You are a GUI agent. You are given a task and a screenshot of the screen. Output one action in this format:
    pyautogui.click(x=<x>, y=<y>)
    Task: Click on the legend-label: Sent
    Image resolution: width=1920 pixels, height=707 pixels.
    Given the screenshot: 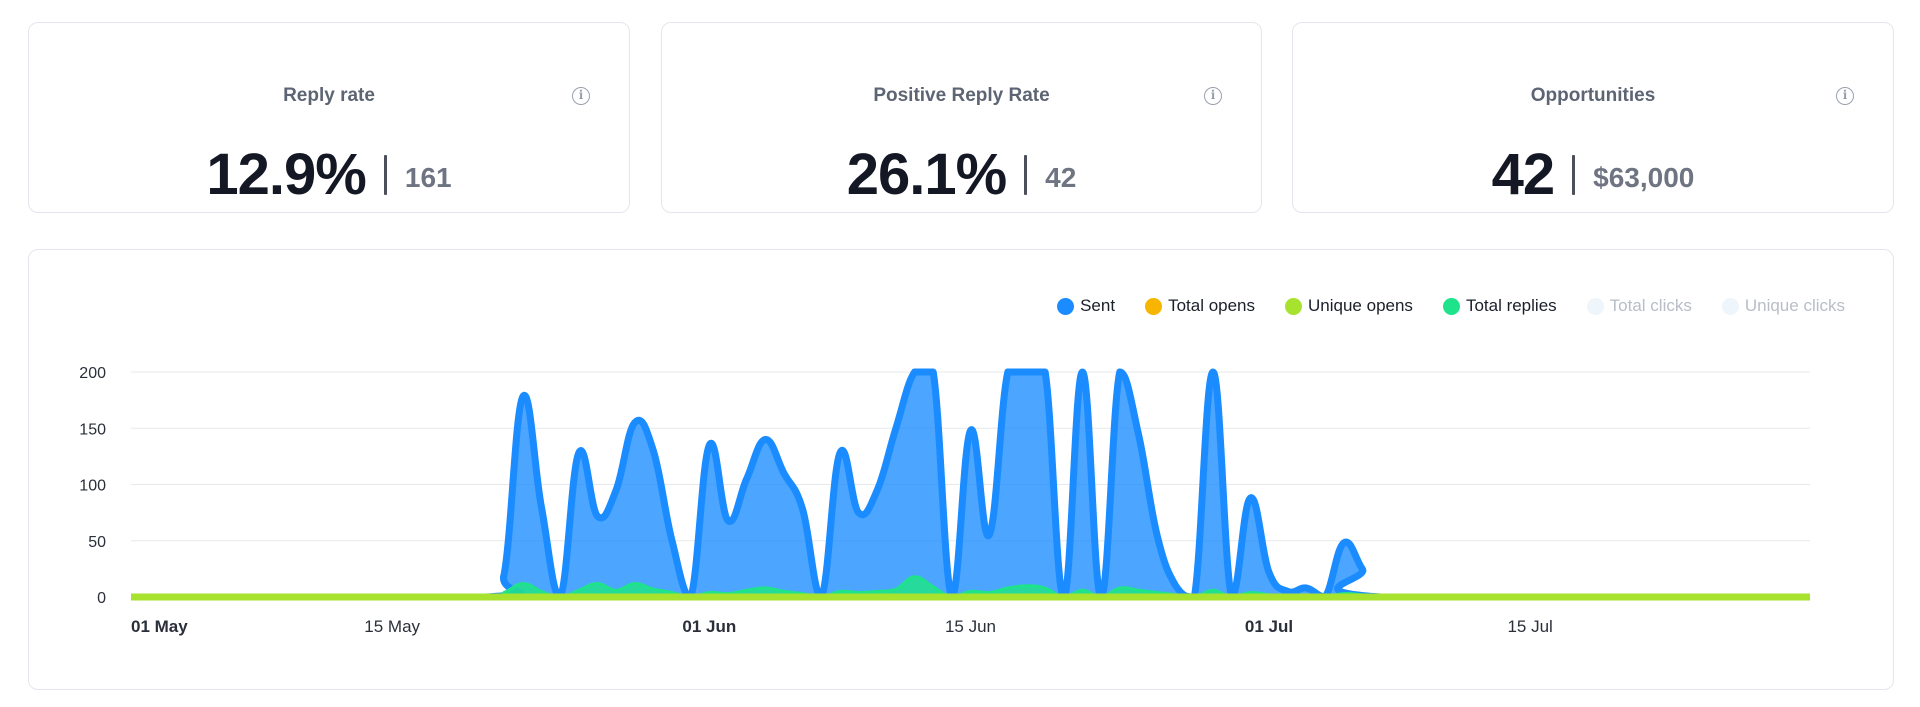 What is the action you would take?
    pyautogui.click(x=1098, y=305)
    